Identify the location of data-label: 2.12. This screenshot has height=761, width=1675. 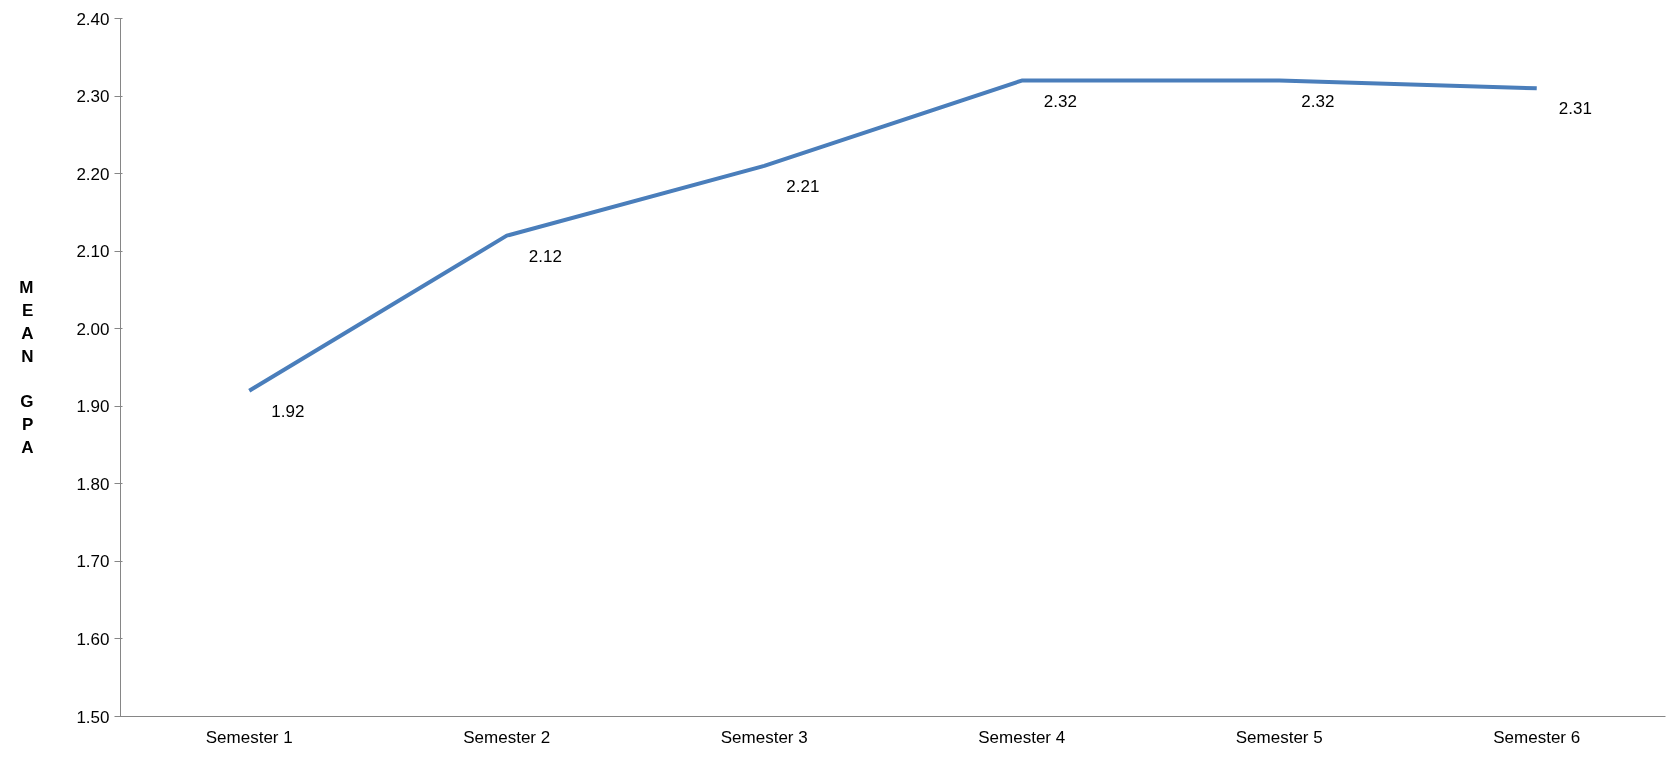
(545, 256).